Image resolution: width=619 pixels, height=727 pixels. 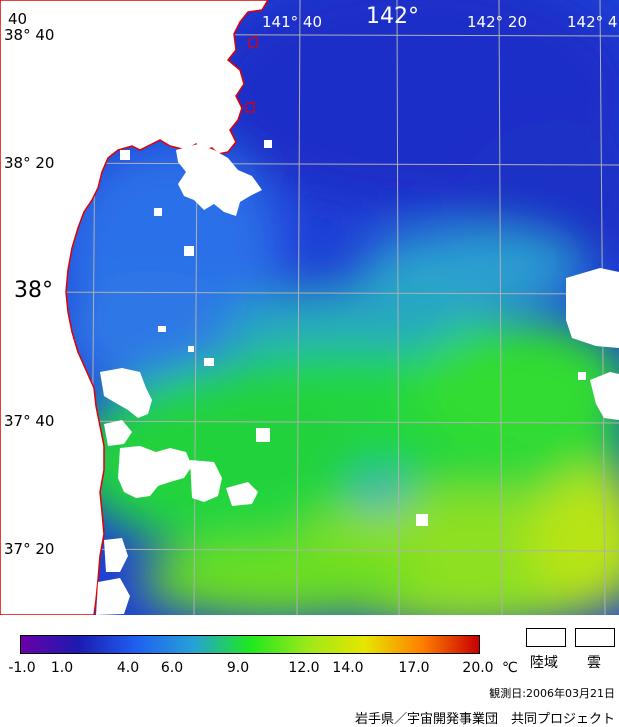 I want to click on latitude-label-38-20: 38° 20, so click(x=29, y=163).